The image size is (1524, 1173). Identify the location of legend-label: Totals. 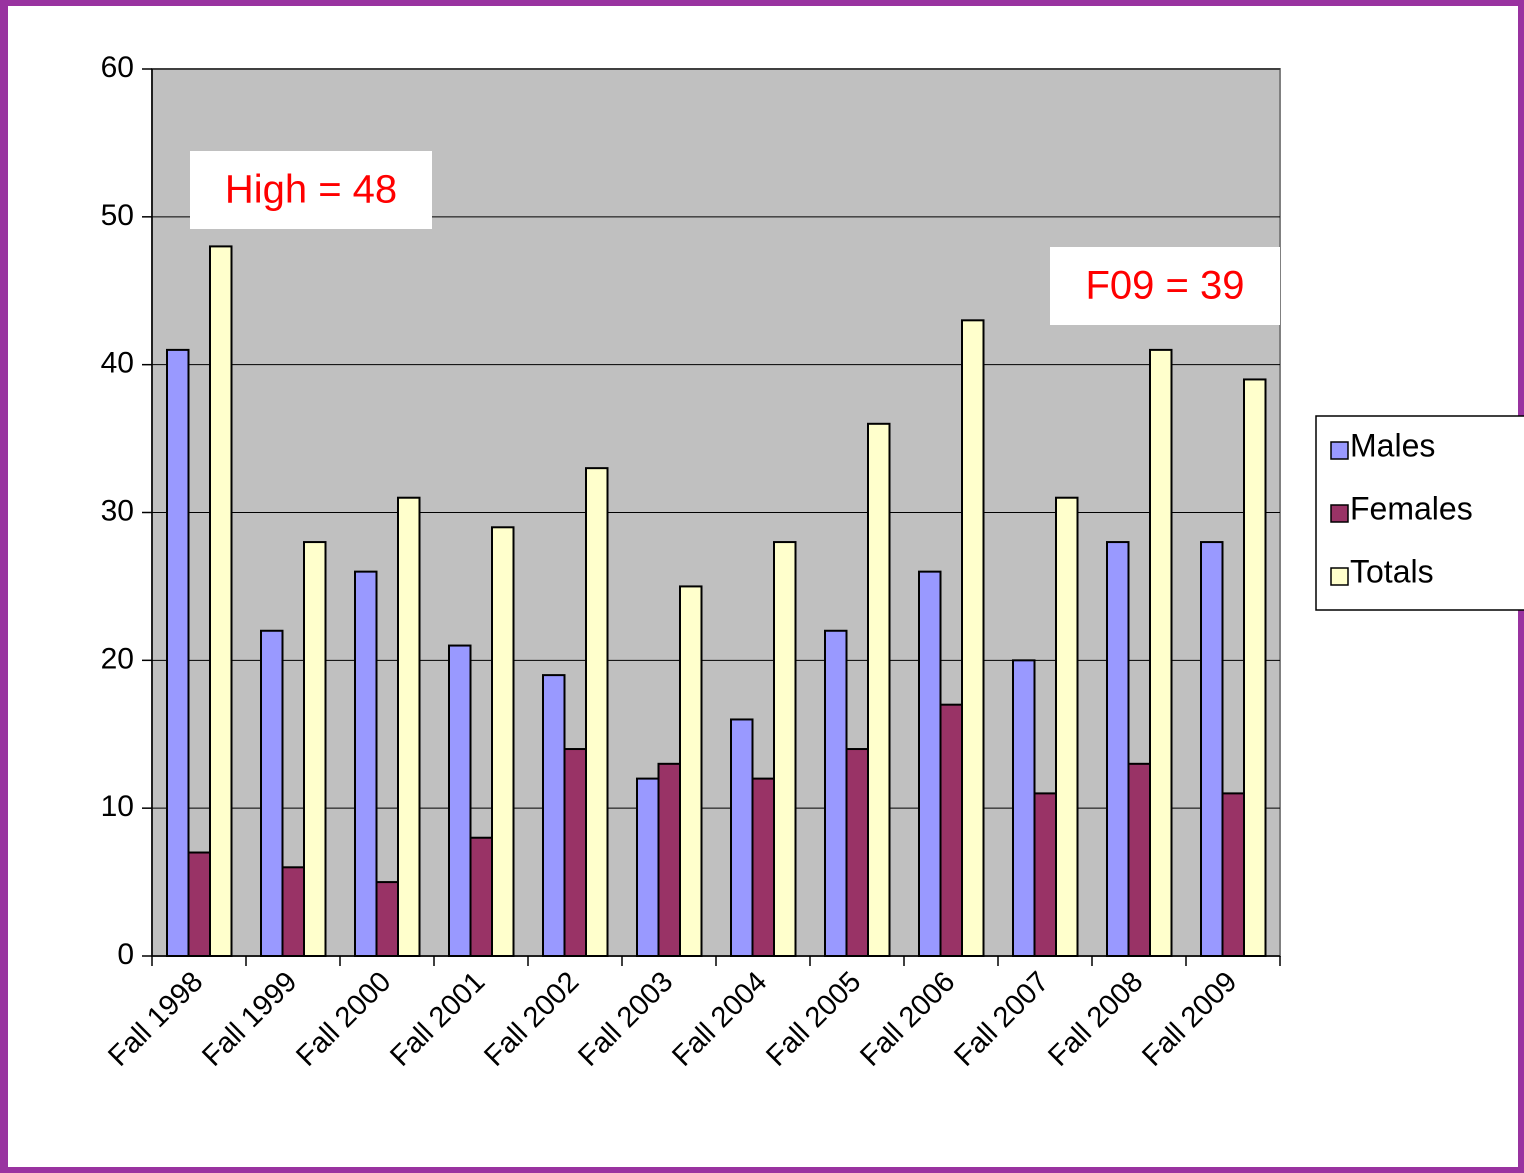
(1392, 571).